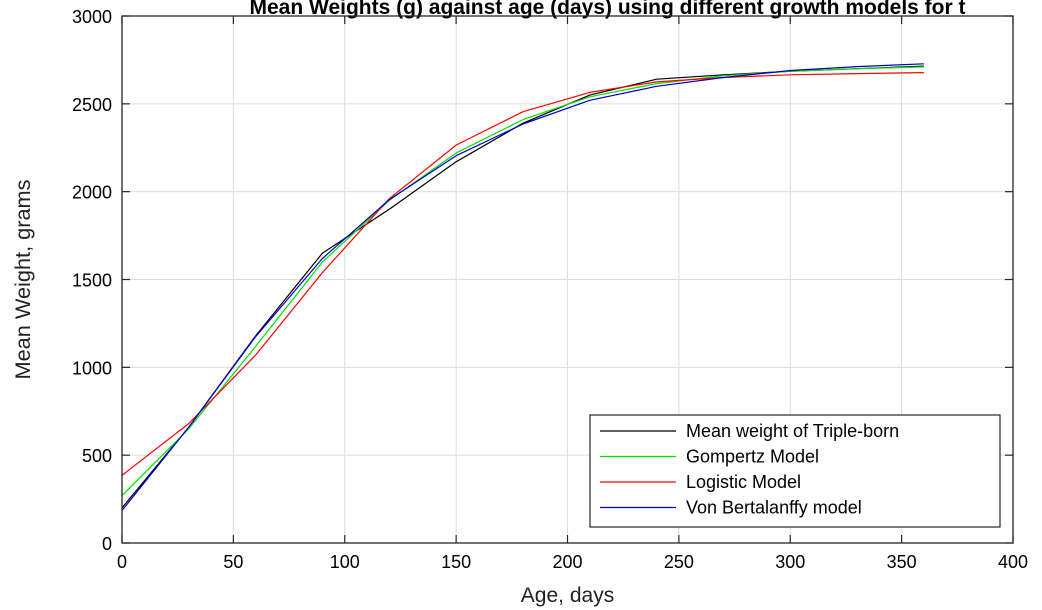  I want to click on x-tick-label: 0, so click(122, 562).